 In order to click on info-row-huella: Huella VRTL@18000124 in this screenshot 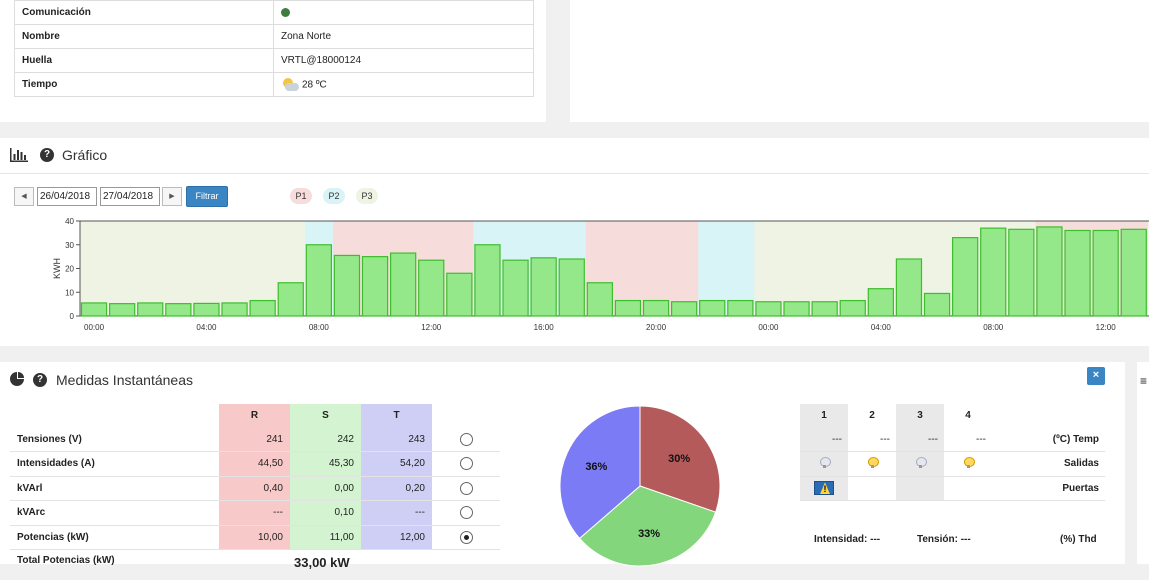, I will do `click(274, 60)`.